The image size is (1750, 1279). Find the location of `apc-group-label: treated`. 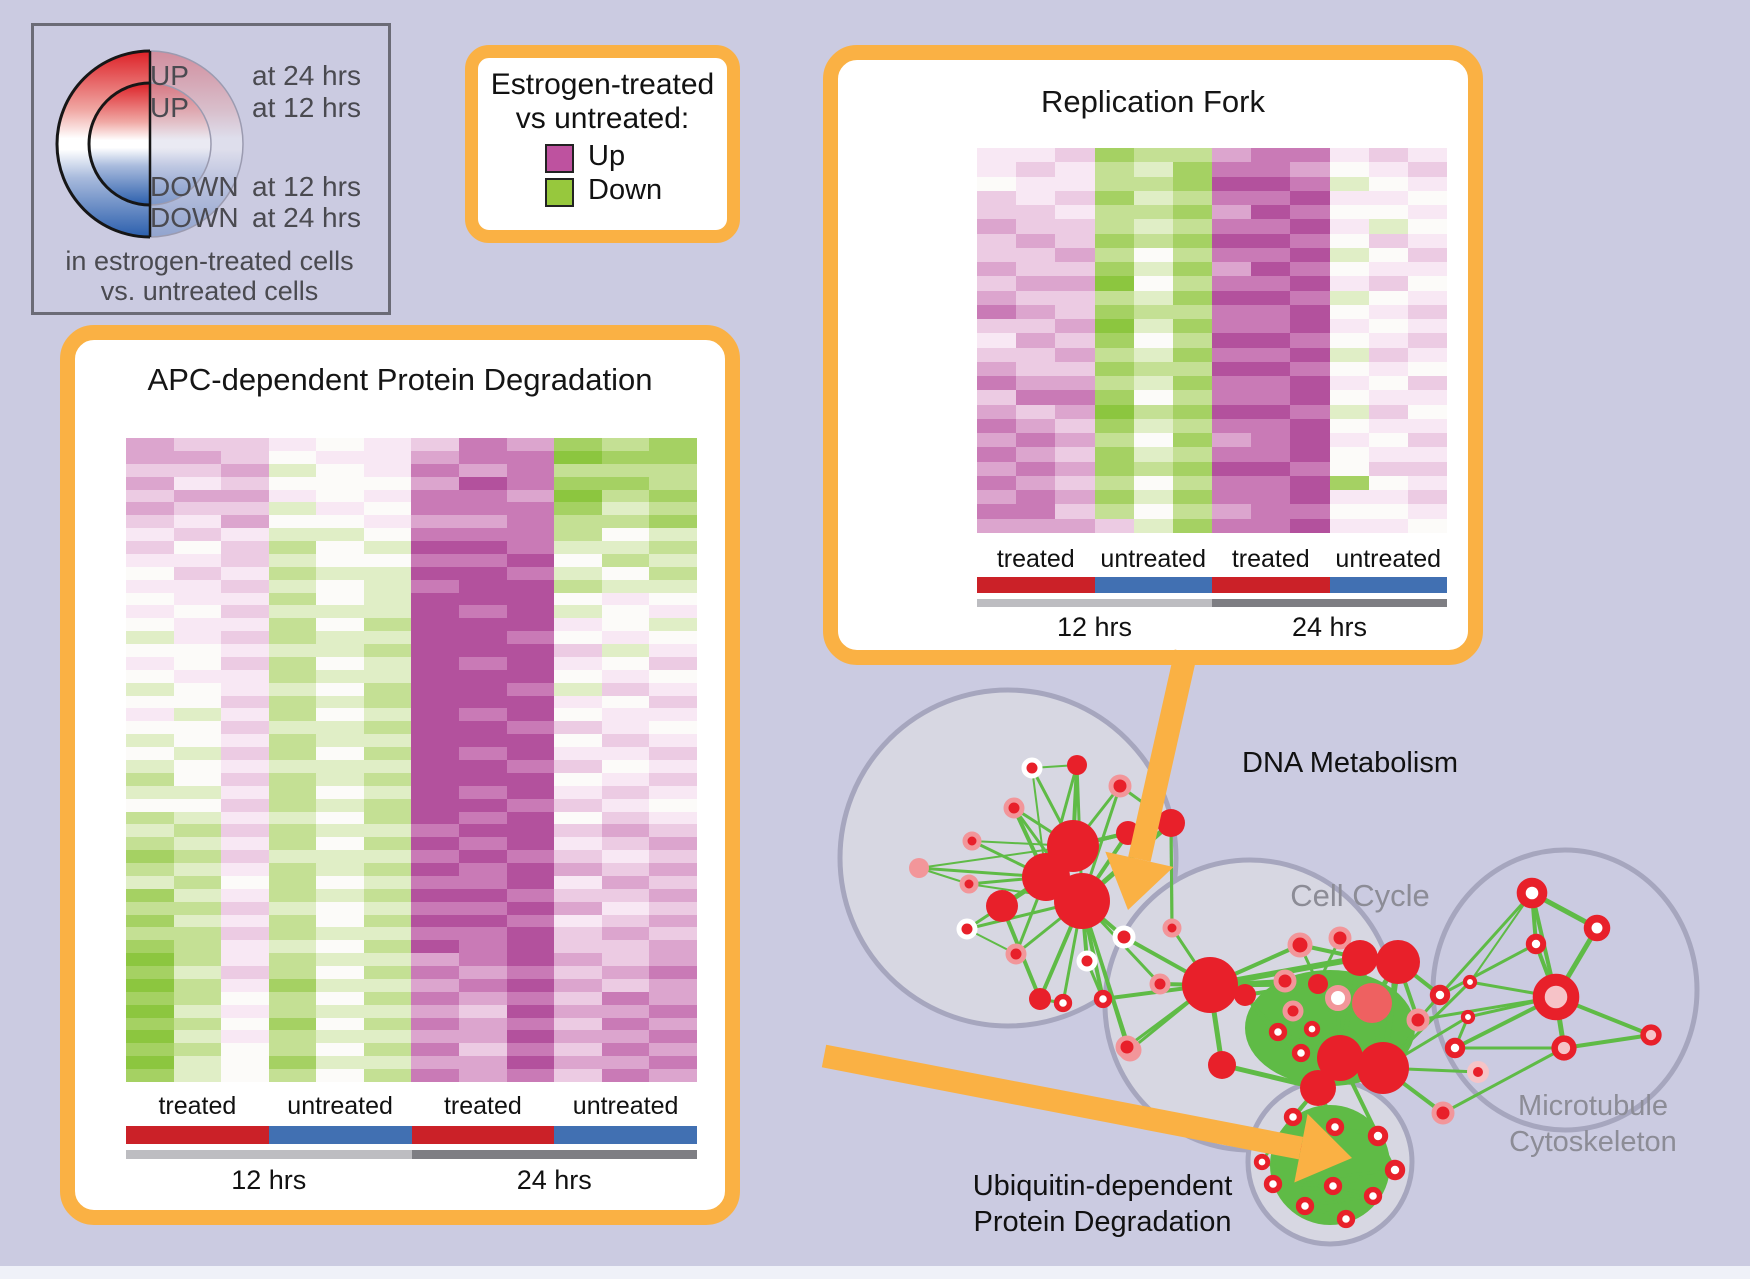

apc-group-label: treated is located at coordinates (197, 1106).